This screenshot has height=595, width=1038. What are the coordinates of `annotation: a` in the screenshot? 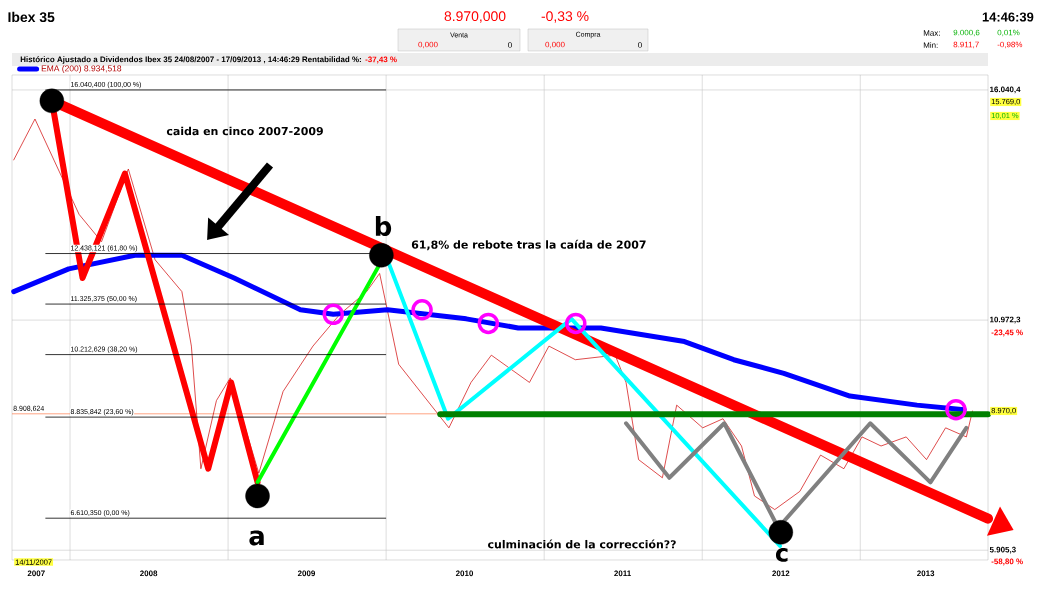 It's located at (256, 538).